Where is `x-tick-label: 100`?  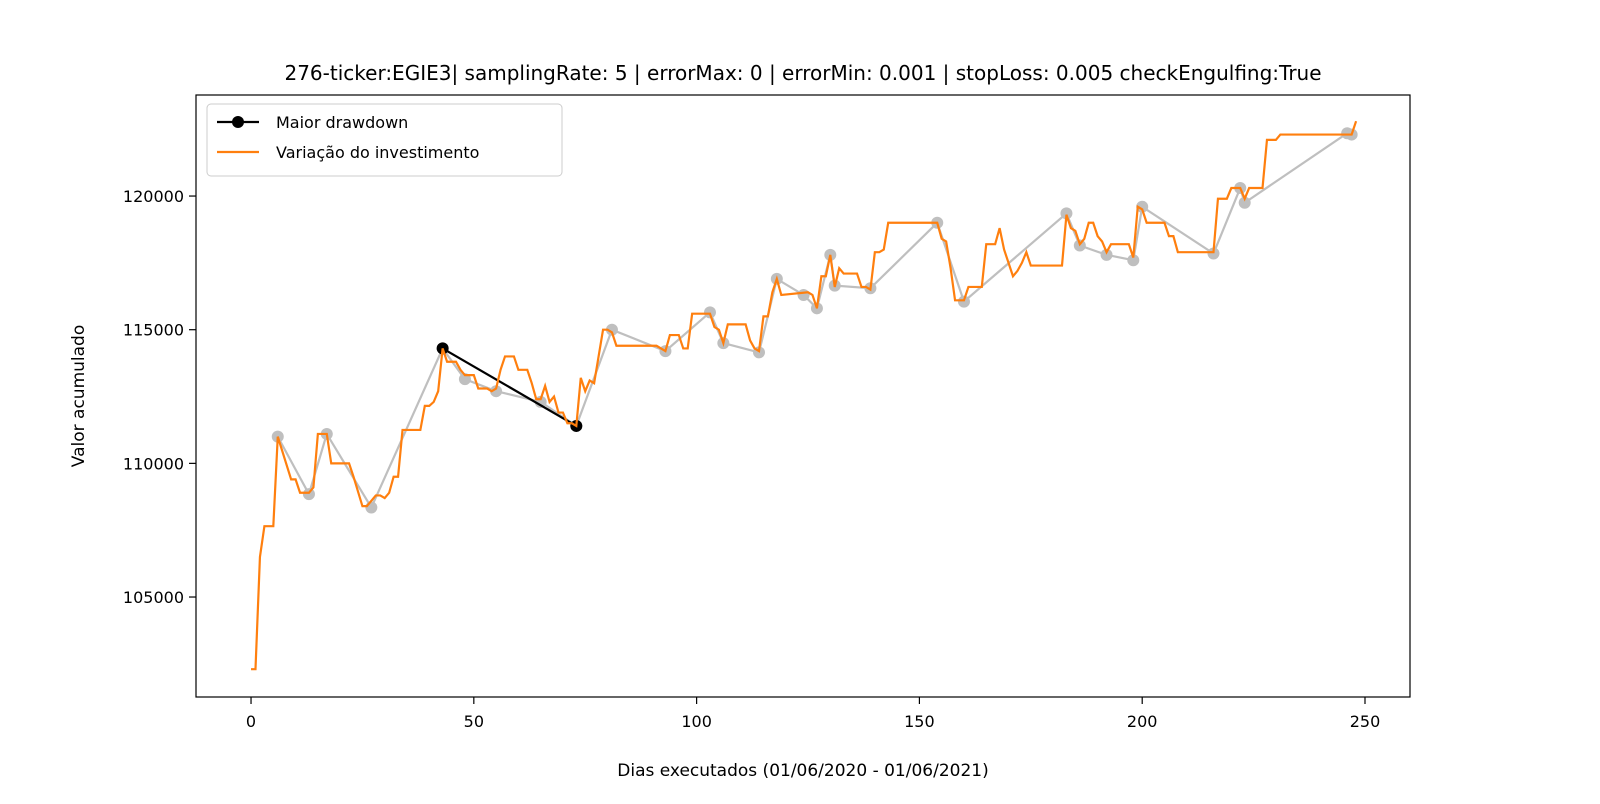 x-tick-label: 100 is located at coordinates (696, 721).